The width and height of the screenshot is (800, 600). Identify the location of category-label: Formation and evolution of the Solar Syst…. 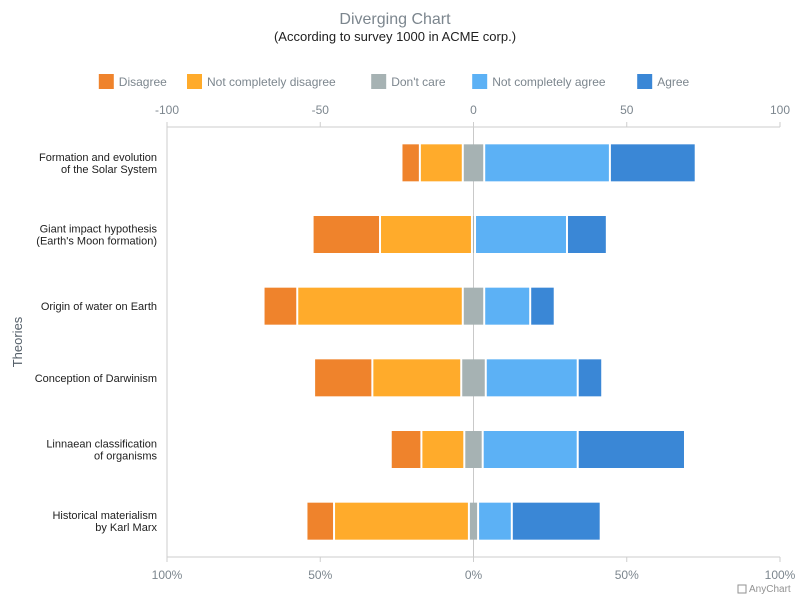
(98, 164).